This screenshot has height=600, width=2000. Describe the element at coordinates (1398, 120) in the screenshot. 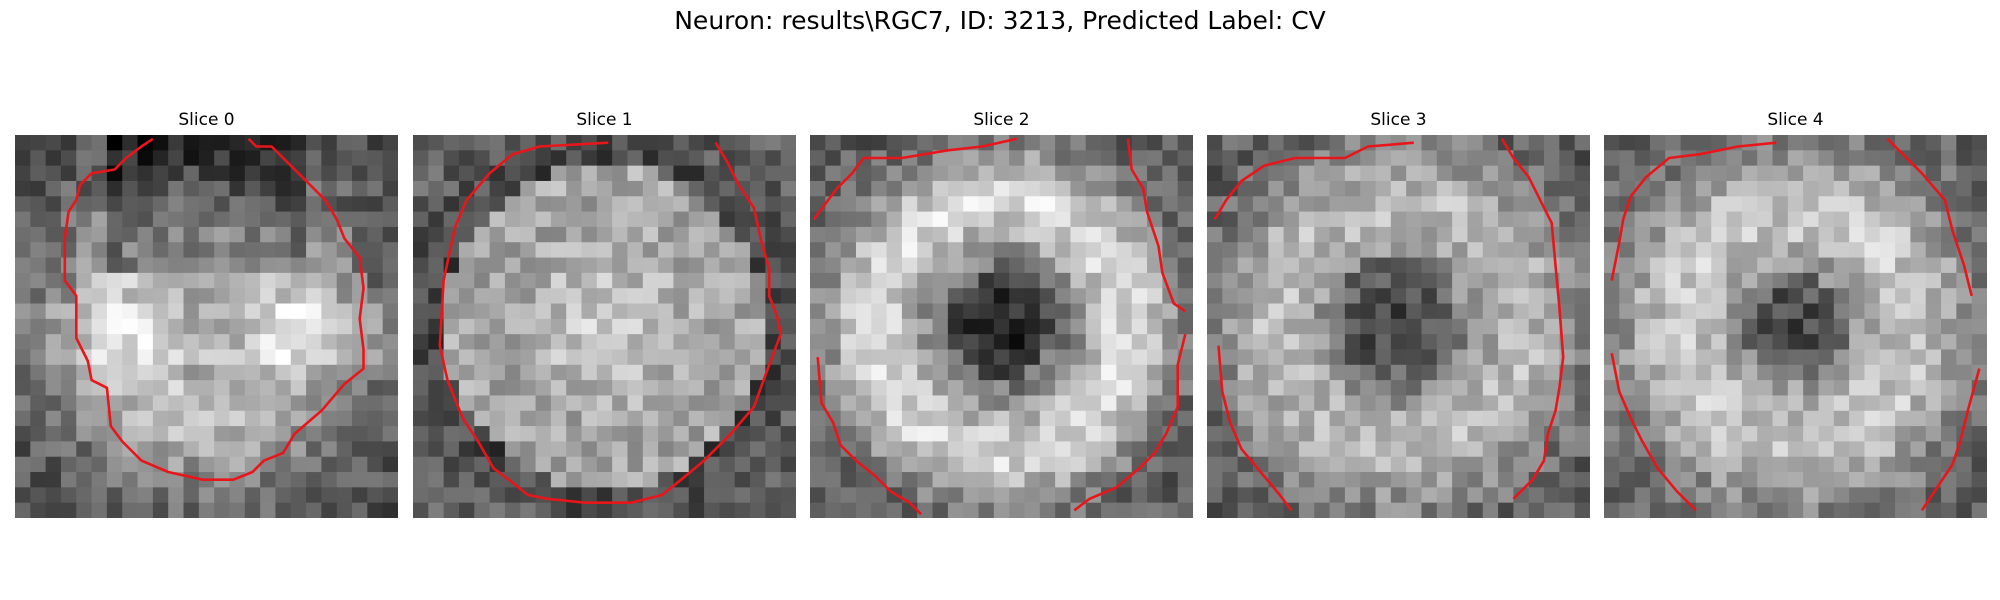

I see `slice-title-3: Slice 3` at that location.